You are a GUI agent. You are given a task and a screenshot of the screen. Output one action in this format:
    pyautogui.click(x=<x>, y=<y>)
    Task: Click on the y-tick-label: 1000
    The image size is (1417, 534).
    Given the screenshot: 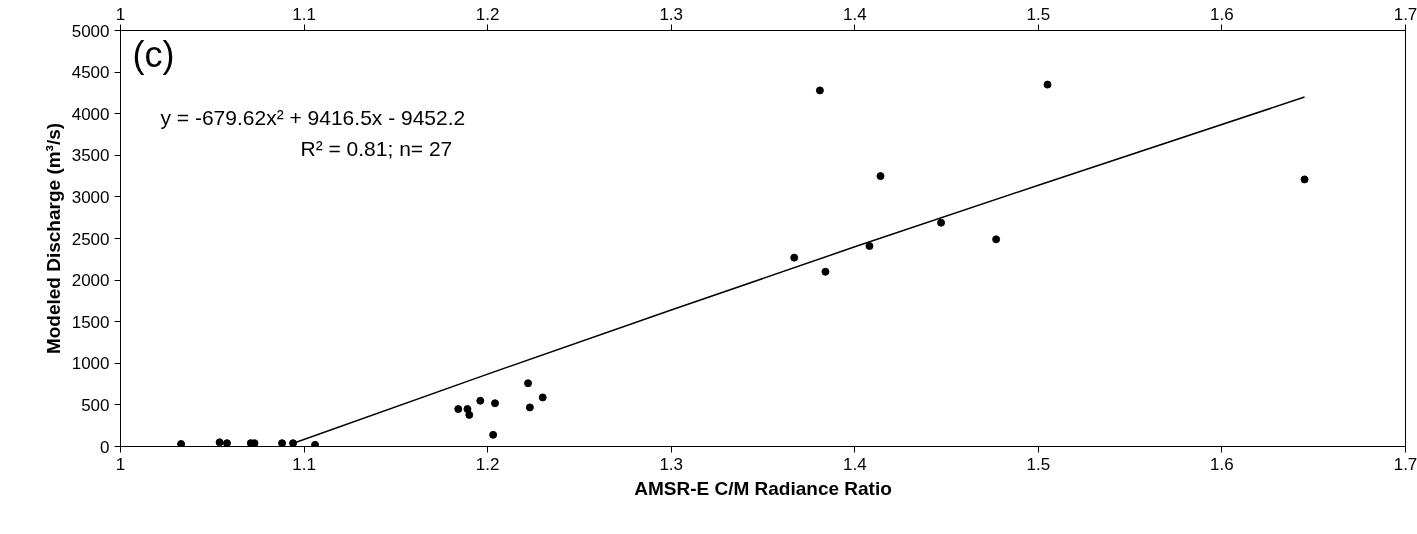 What is the action you would take?
    pyautogui.click(x=90, y=364)
    